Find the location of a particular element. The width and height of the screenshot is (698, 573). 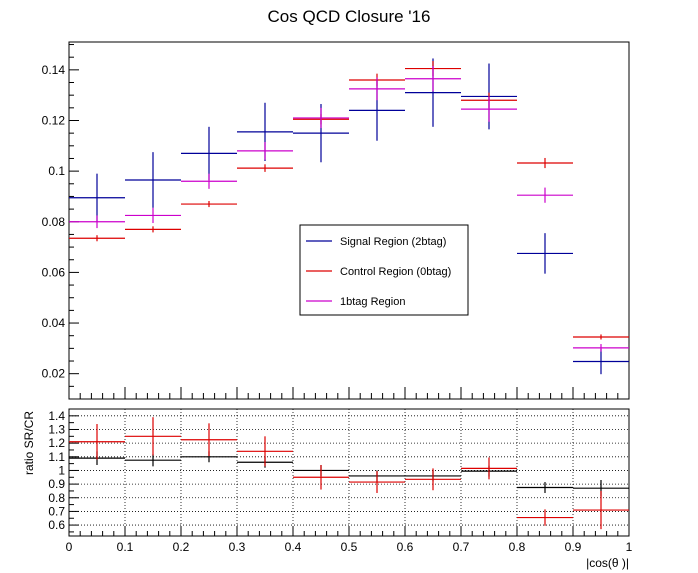

x-tick-label: 1 is located at coordinates (629, 547).